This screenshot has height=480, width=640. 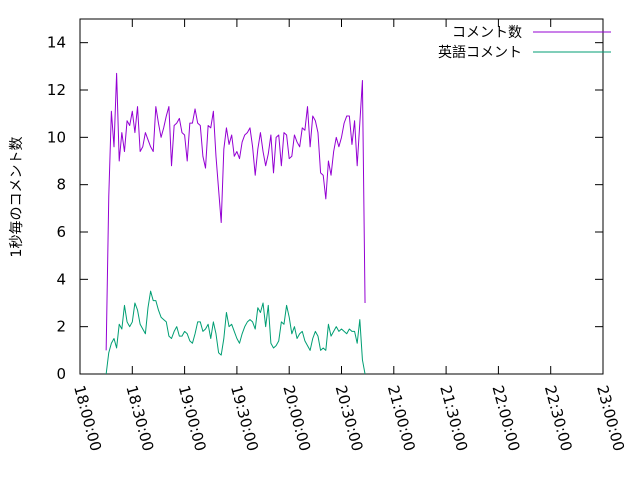 I want to click on x-tick-label: 21:30:00, so click(x=453, y=418).